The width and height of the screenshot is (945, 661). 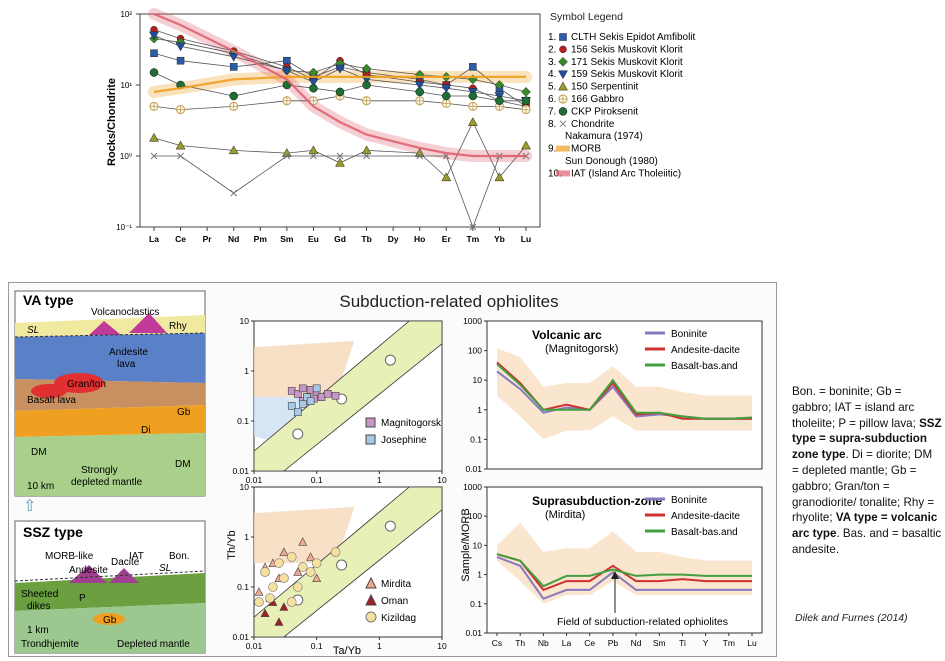 What do you see at coordinates (254, 480) in the screenshot?
I see `tayb-x-tick-label: 0.01` at bounding box center [254, 480].